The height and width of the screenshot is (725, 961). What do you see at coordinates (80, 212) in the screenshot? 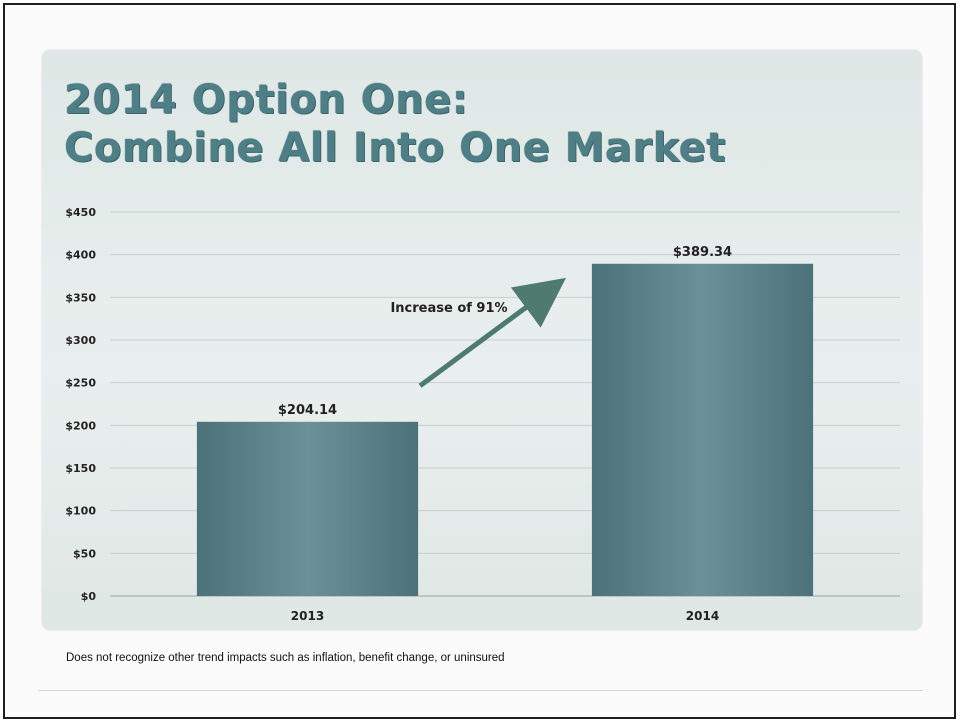
I see `y-tick-label: $450` at bounding box center [80, 212].